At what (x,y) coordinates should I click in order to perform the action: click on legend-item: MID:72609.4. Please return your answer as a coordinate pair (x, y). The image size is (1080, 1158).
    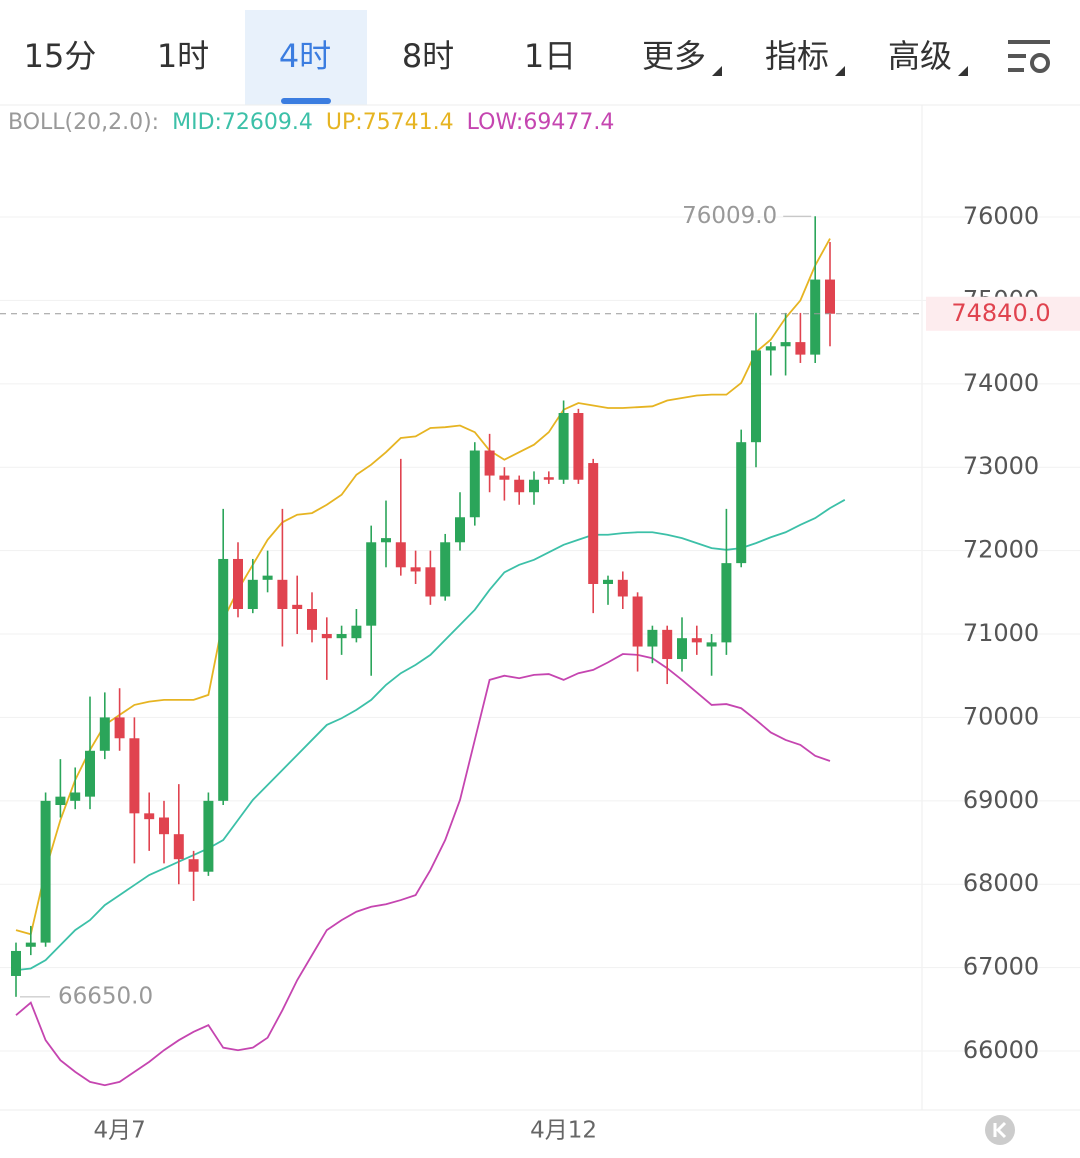
    Looking at the image, I should click on (242, 122).